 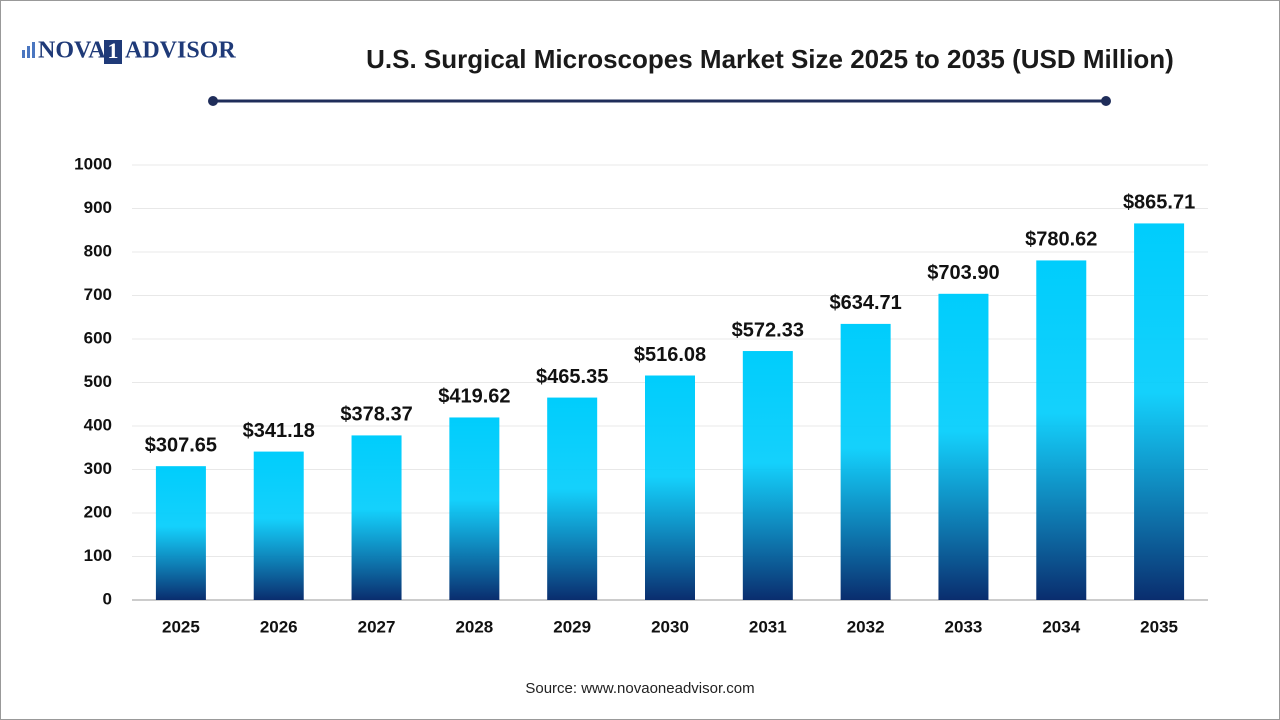 I want to click on value-label: $865.71, so click(x=1159, y=203).